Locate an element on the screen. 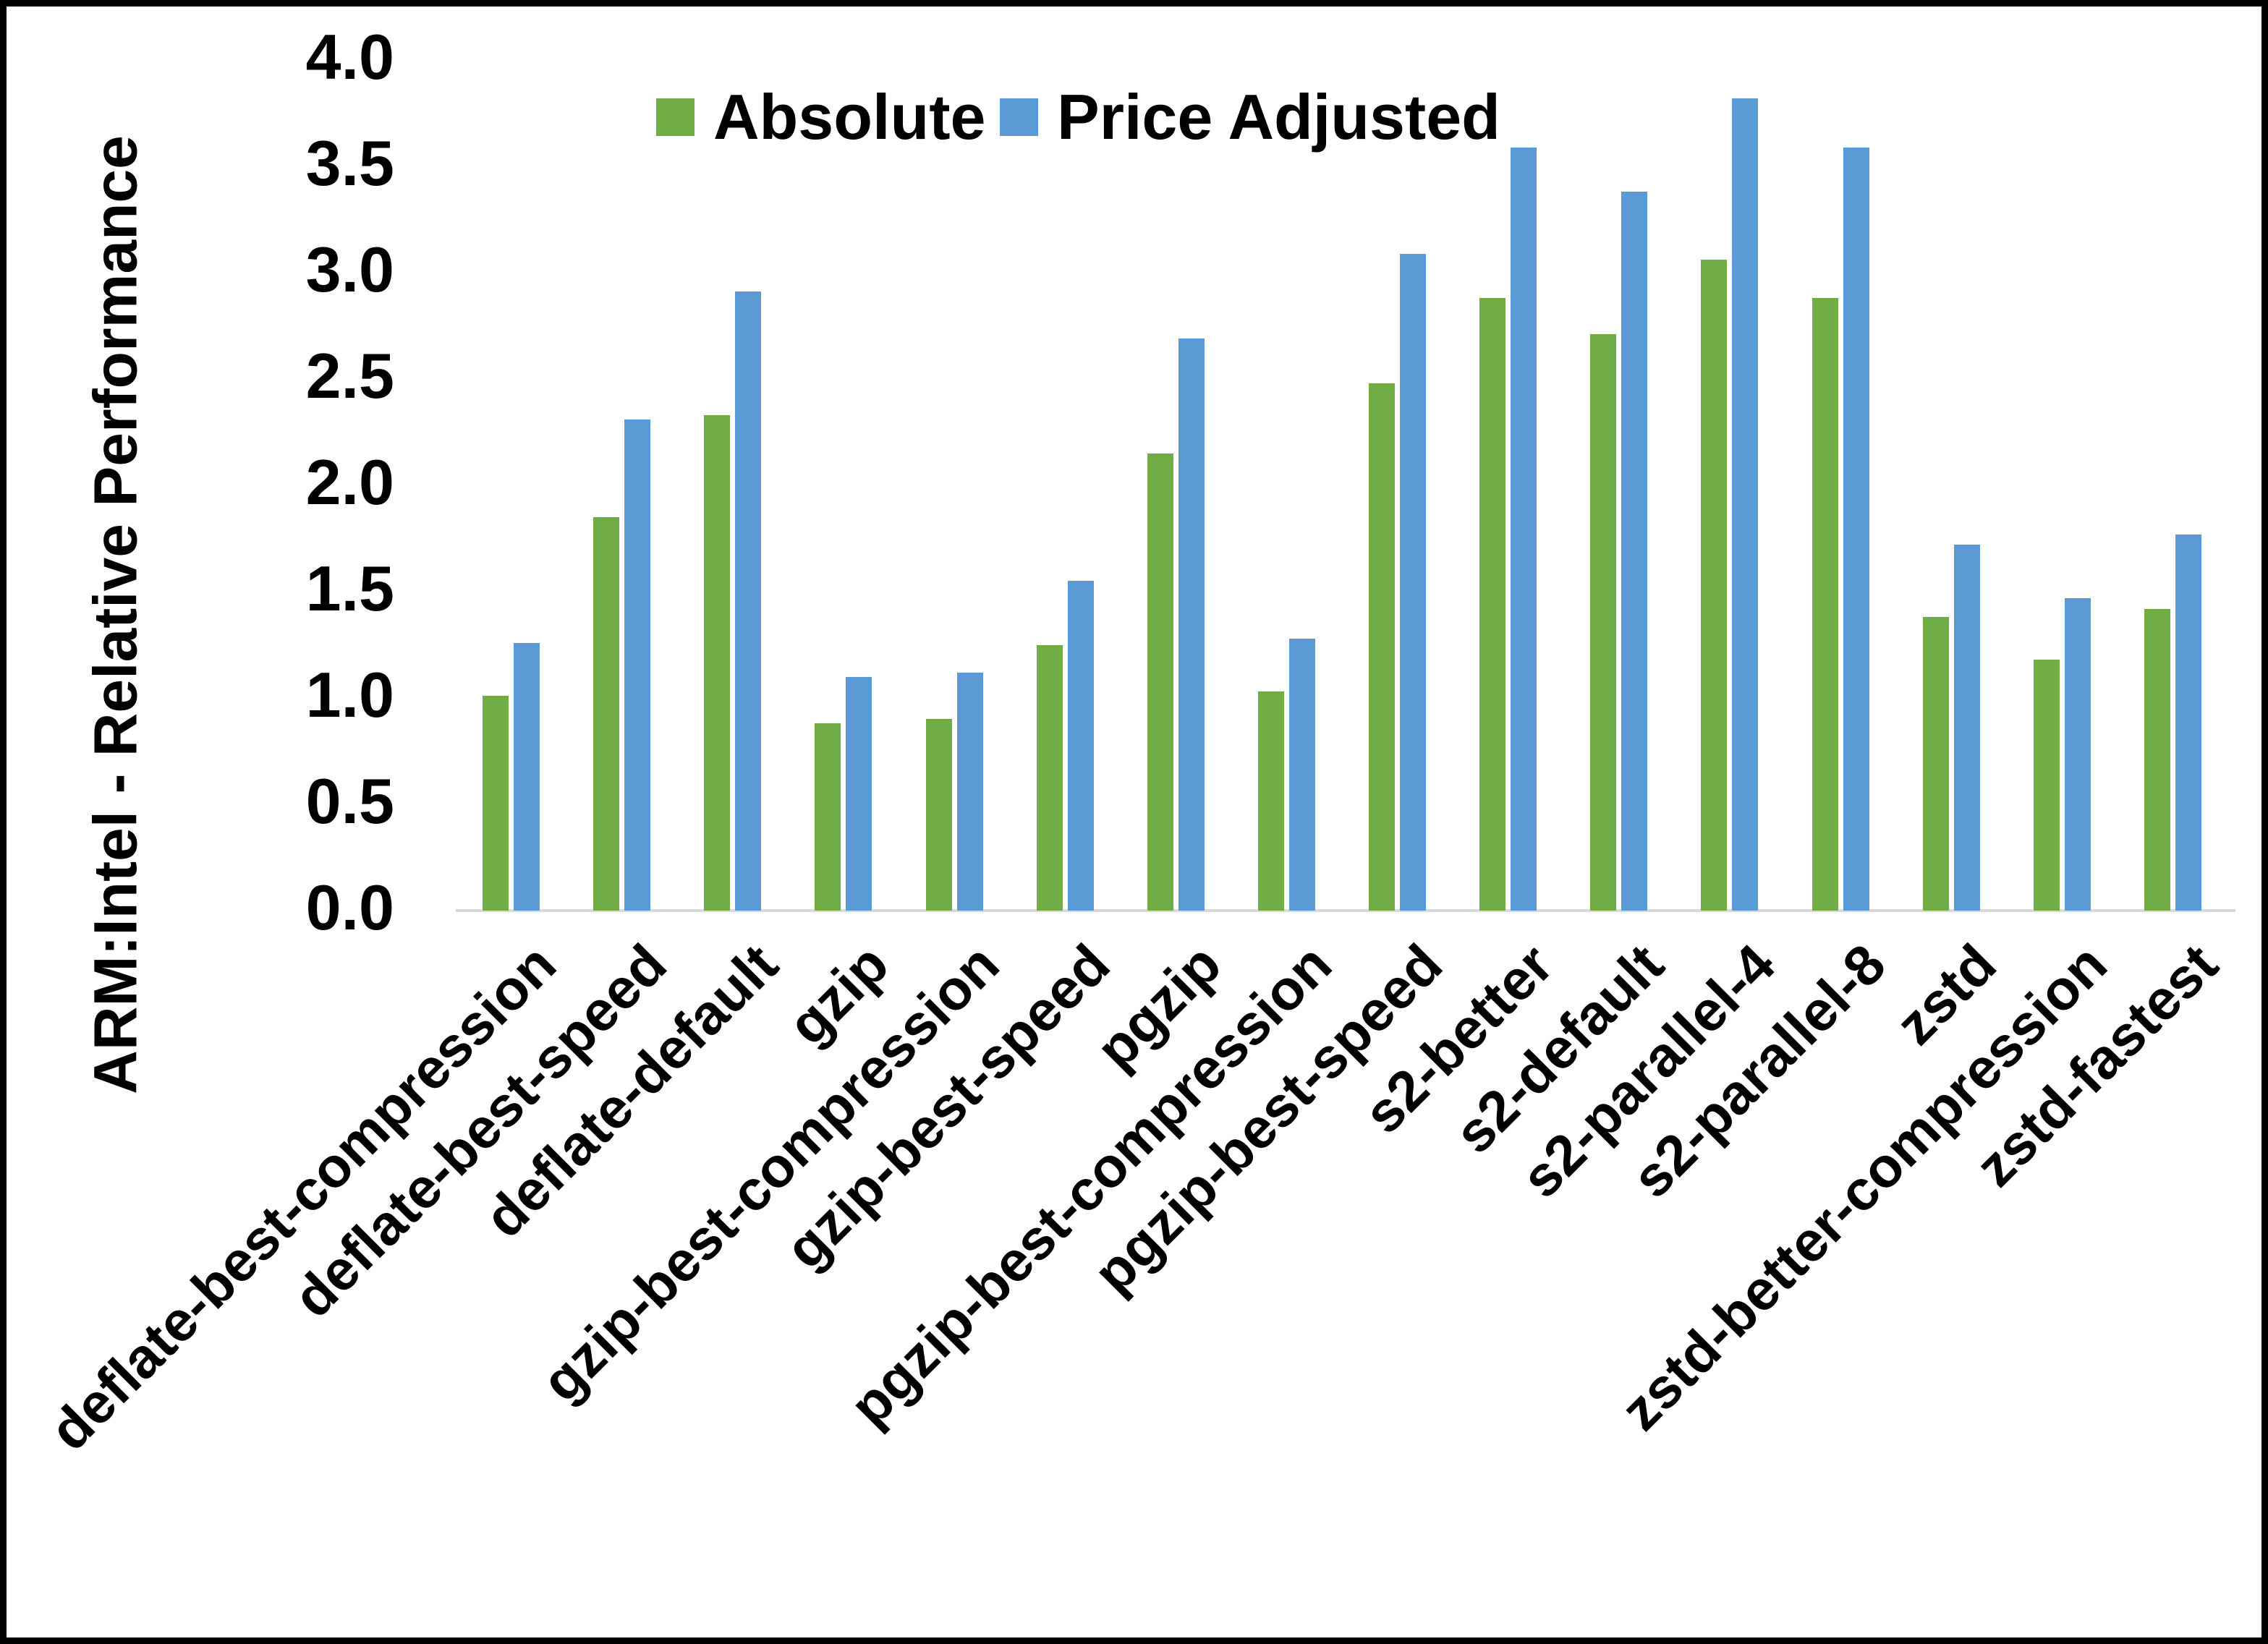 This screenshot has height=1644, width=2268. legend-item-absolute: Absolute is located at coordinates (821, 117).